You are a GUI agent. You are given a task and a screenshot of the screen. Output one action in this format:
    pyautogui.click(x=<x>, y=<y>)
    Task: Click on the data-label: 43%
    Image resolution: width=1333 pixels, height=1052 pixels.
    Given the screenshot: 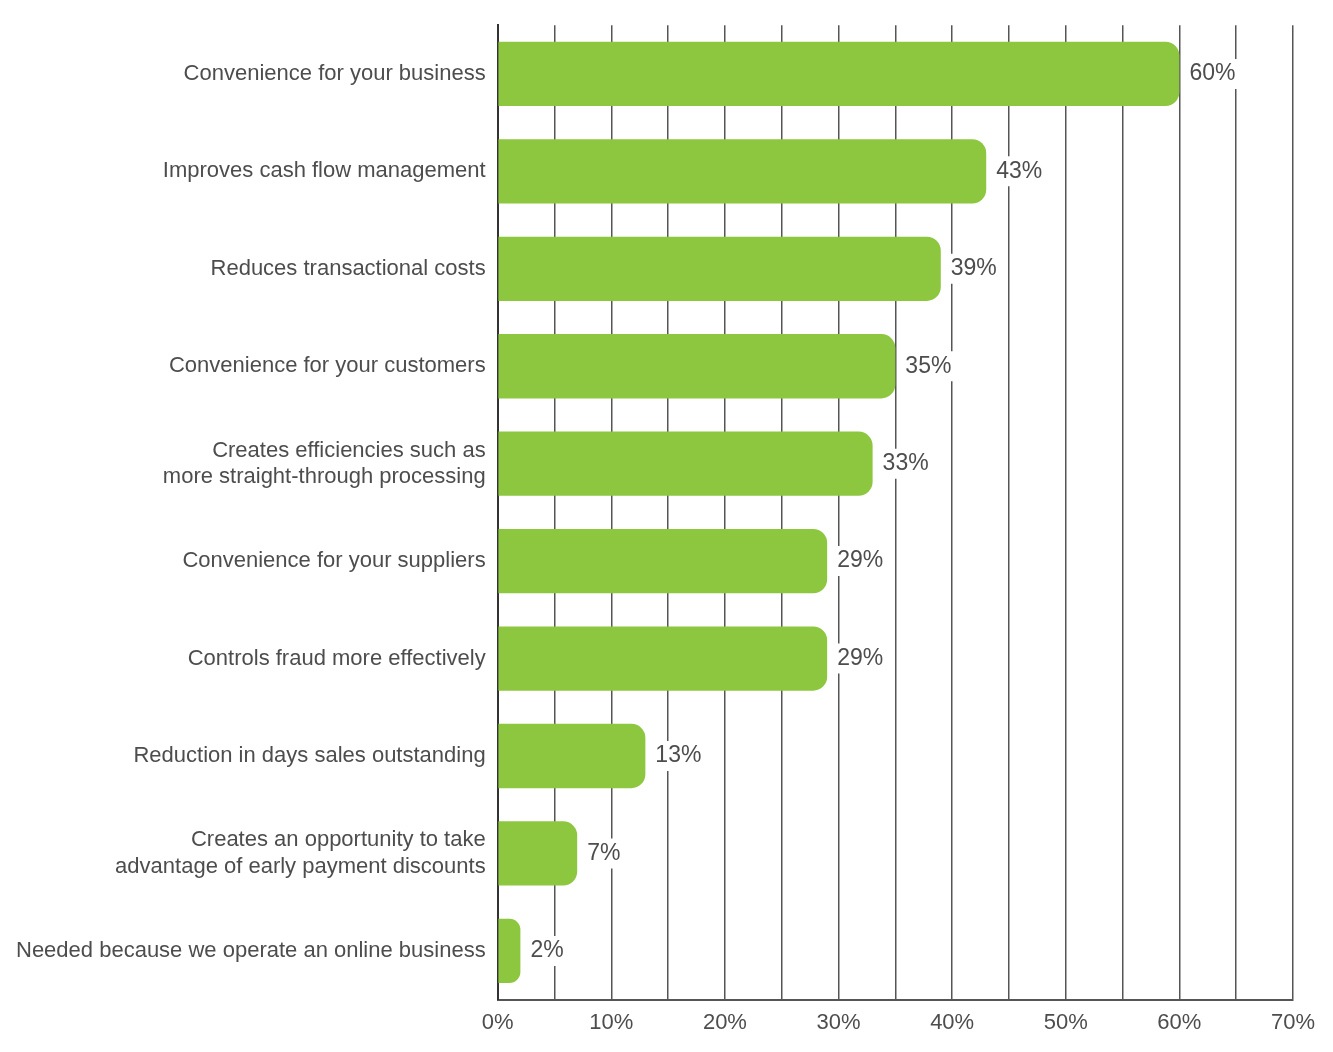 What is the action you would take?
    pyautogui.click(x=1019, y=169)
    